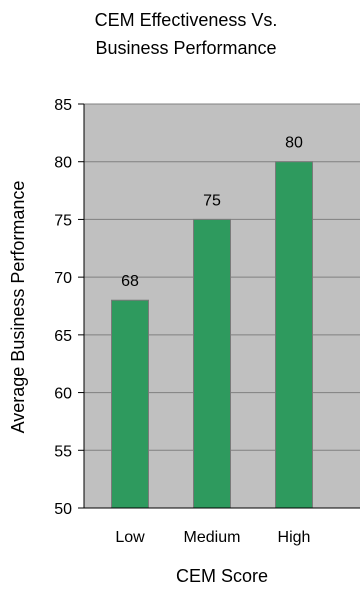 This screenshot has width=360, height=595. I want to click on data-labels: 68 75 80, so click(212, 213).